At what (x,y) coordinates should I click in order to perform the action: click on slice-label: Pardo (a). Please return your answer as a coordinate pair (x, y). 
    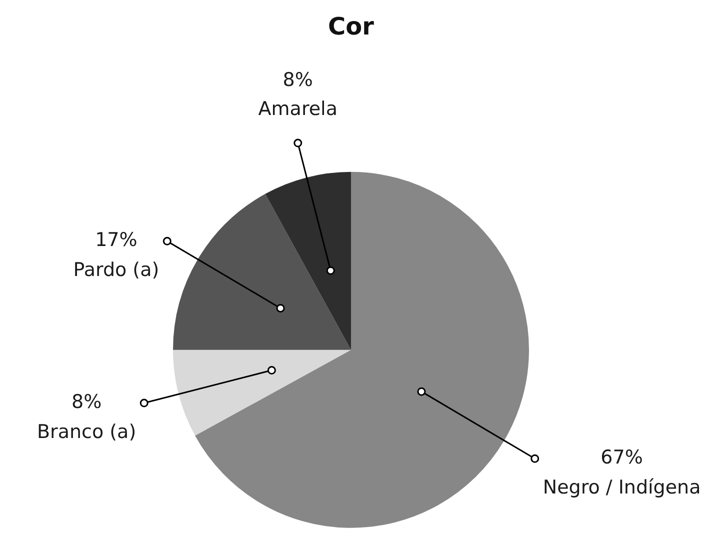
    Looking at the image, I should click on (116, 270).